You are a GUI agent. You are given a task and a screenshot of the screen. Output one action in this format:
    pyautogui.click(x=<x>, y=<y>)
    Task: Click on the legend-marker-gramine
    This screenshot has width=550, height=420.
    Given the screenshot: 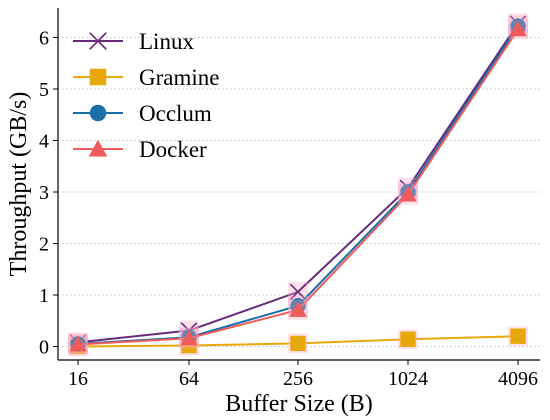 What is the action you would take?
    pyautogui.click(x=98, y=77)
    